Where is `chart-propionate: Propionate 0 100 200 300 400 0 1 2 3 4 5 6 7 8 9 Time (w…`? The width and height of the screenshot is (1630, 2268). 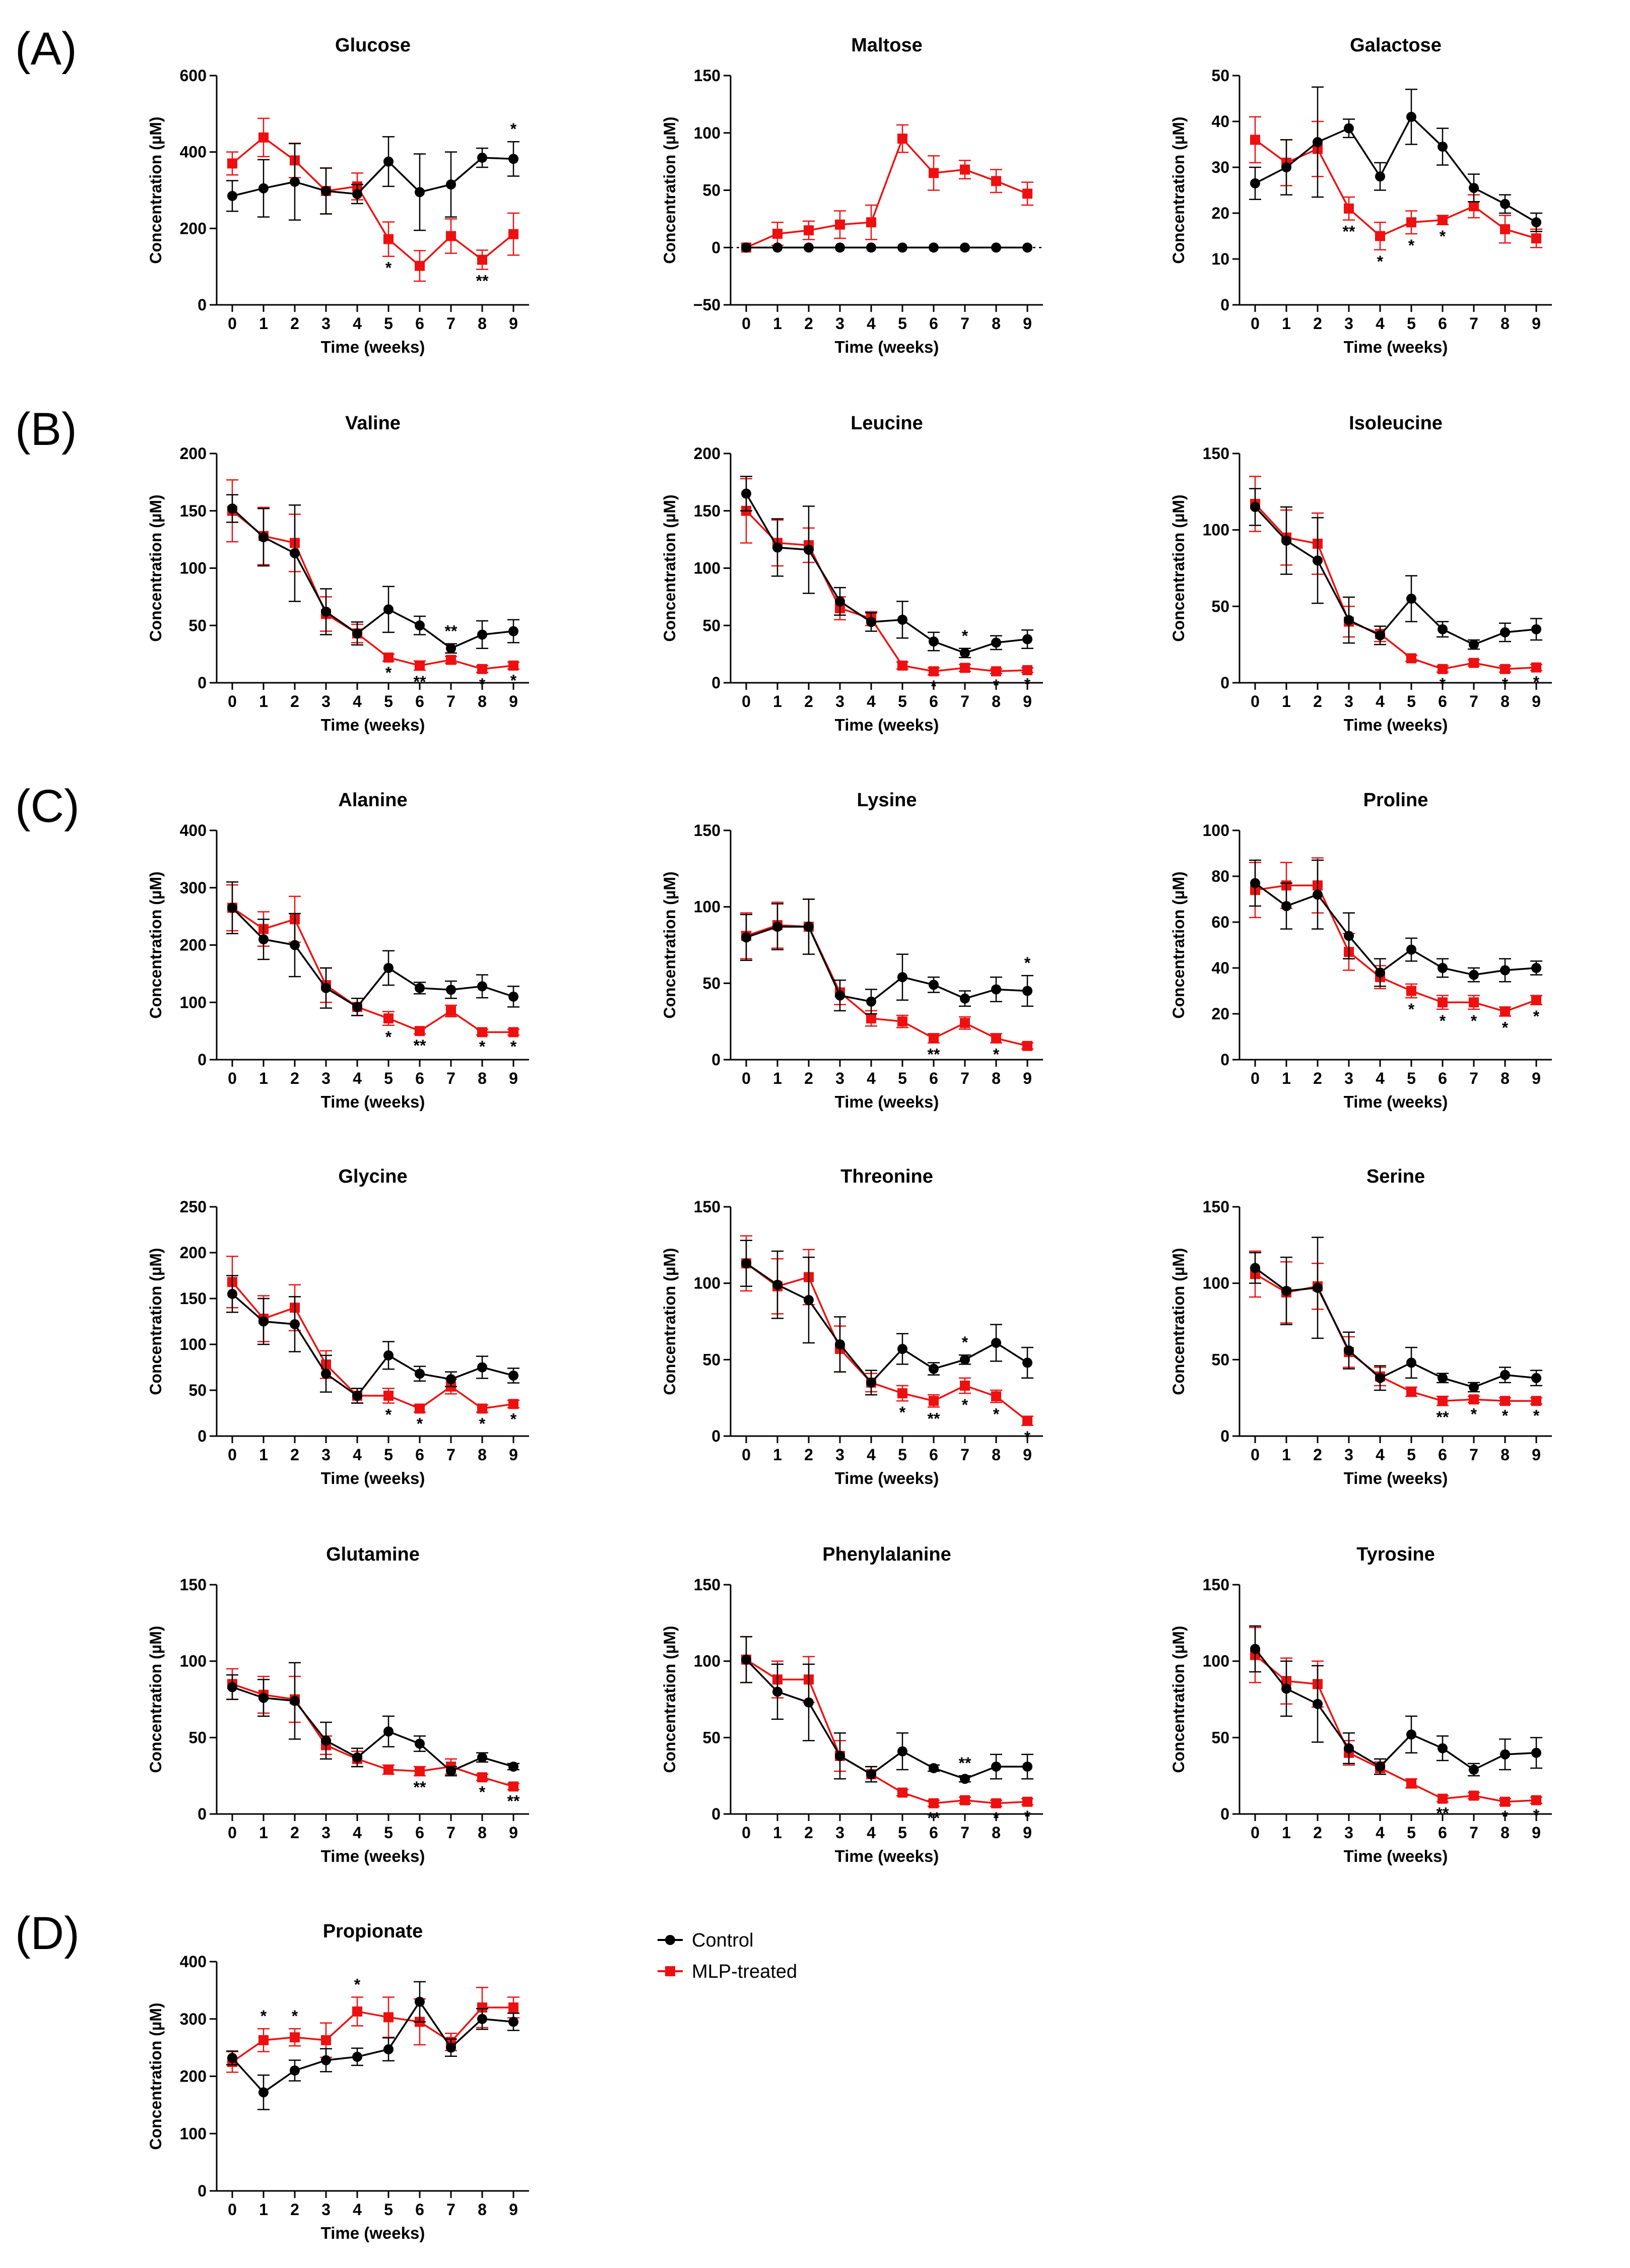
chart-propionate: Propionate 0 100 200 300 400 0 1 2 3 4 5 6 7 8 9 Time (w… is located at coordinates (338, 2081).